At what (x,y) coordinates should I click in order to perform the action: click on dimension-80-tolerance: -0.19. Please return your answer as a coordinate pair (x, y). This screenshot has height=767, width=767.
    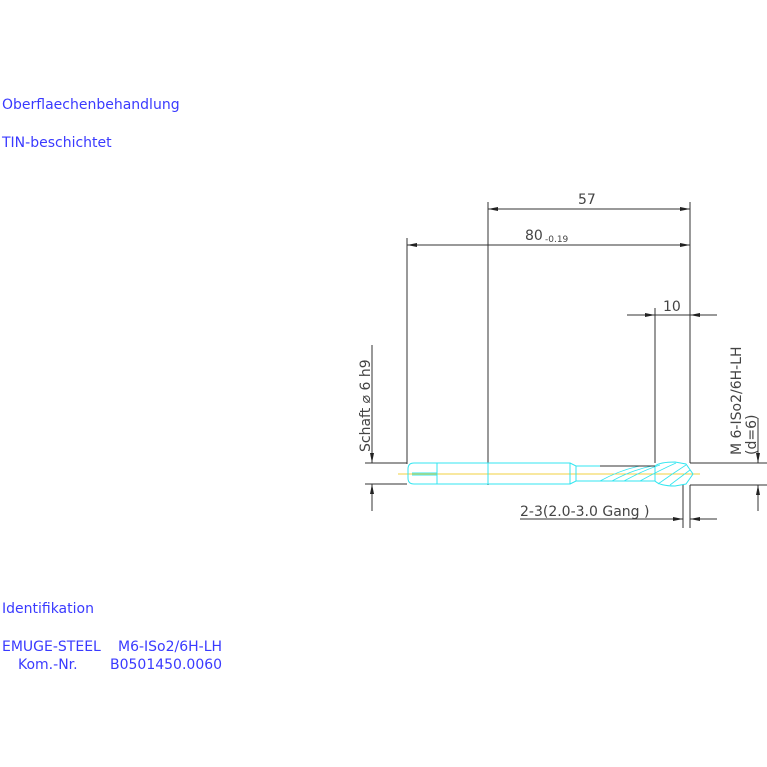
    Looking at the image, I should click on (557, 240).